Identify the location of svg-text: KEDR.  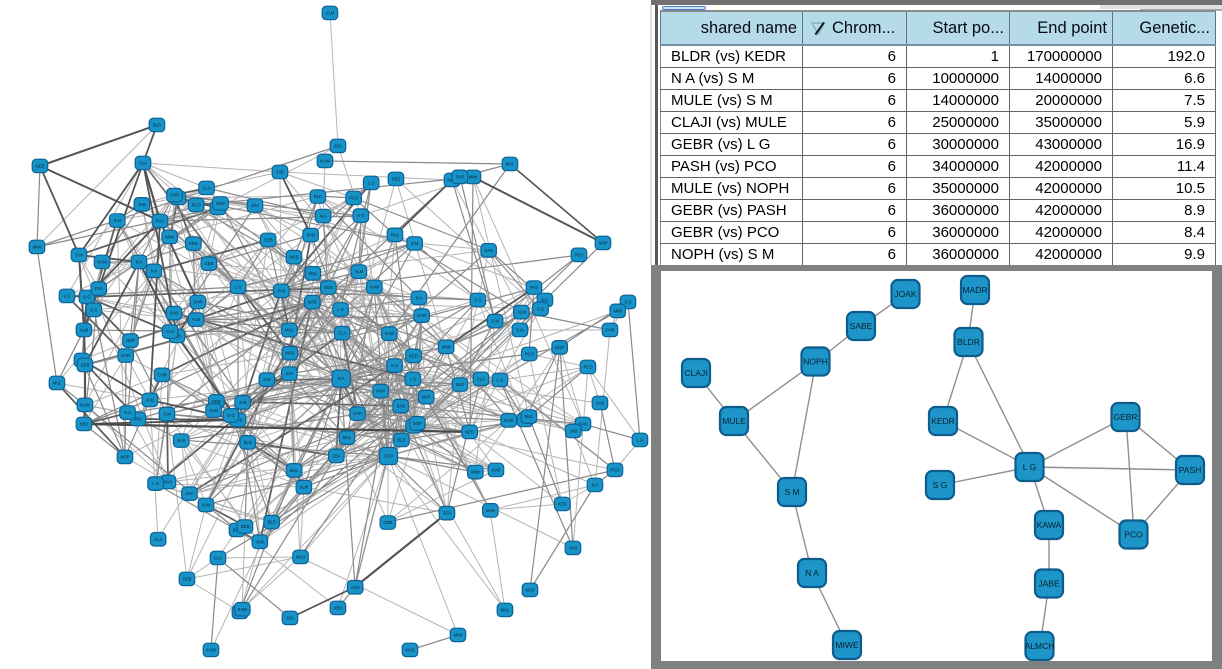
(943, 421).